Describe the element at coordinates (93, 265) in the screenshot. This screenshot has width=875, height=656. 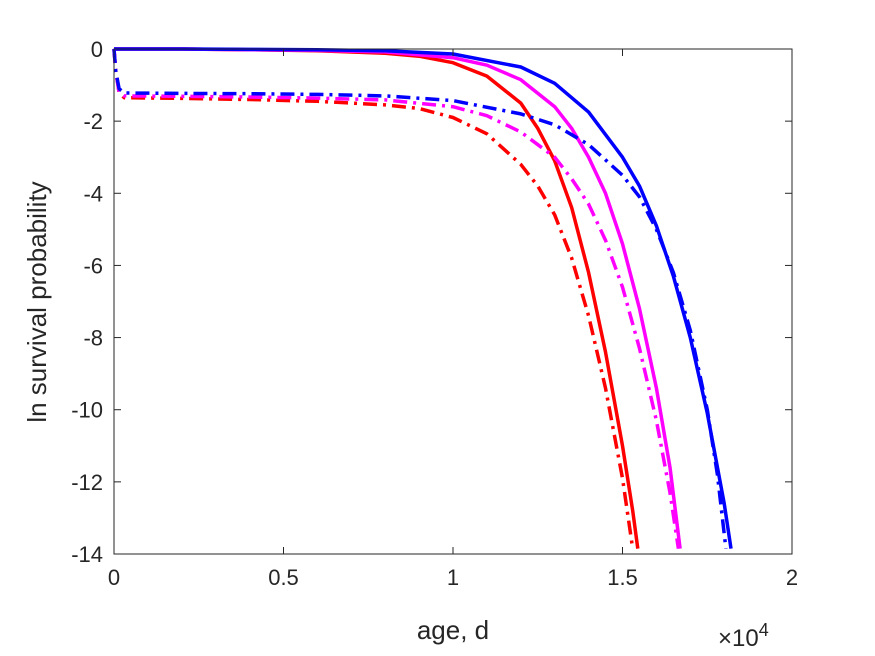
I see `y-tick-label: -6` at that location.